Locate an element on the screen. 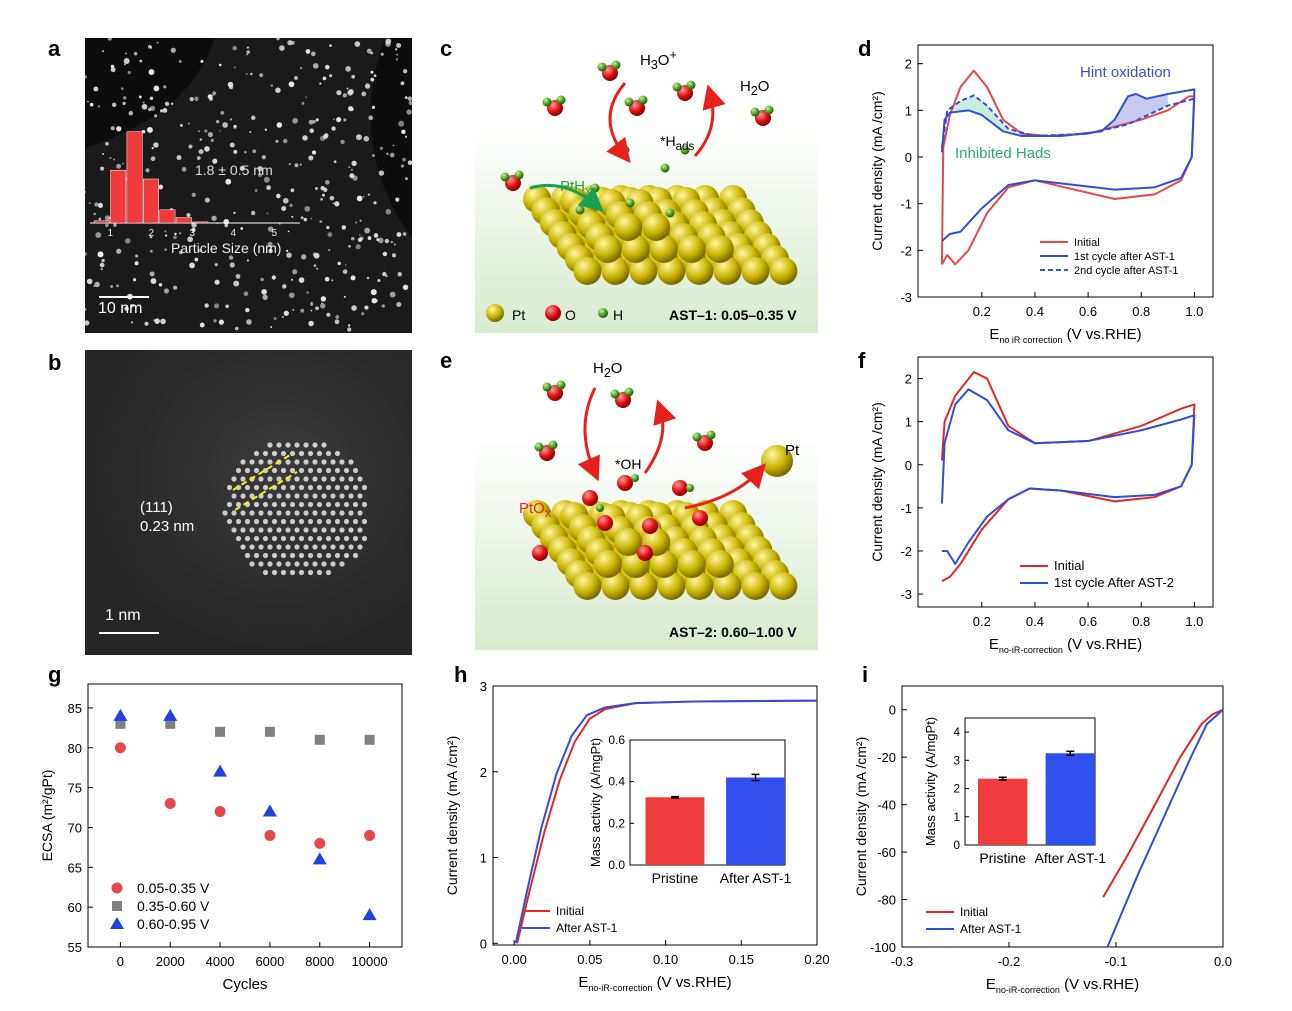  y-tick-label: 0 is located at coordinates (908, 465).